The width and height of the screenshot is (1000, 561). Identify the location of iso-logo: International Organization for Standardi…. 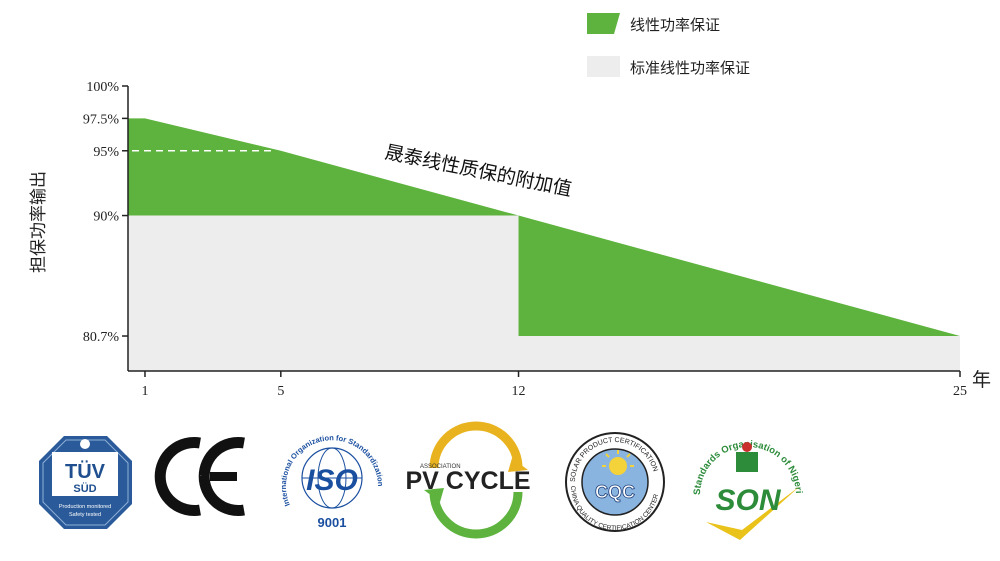
(332, 481).